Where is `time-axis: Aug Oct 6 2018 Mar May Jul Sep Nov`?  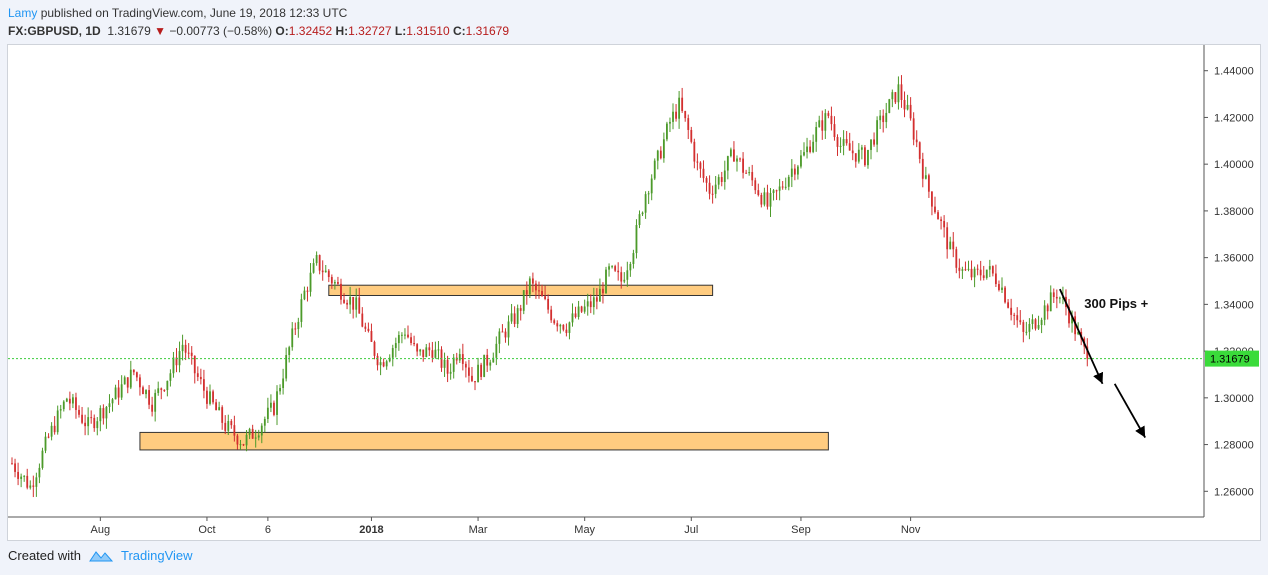
time-axis: Aug Oct 6 2018 Mar May Jul Sep Nov is located at coordinates (606, 526).